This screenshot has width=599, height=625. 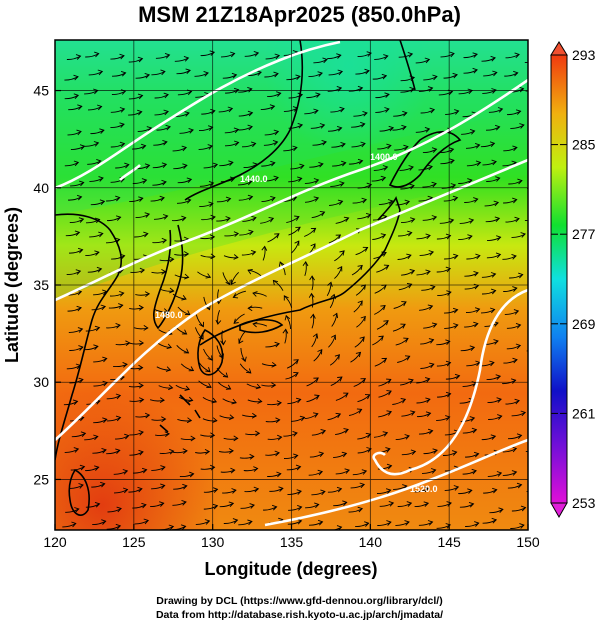 What do you see at coordinates (254, 179) in the screenshot?
I see `contour-label-1440: 1440.0` at bounding box center [254, 179].